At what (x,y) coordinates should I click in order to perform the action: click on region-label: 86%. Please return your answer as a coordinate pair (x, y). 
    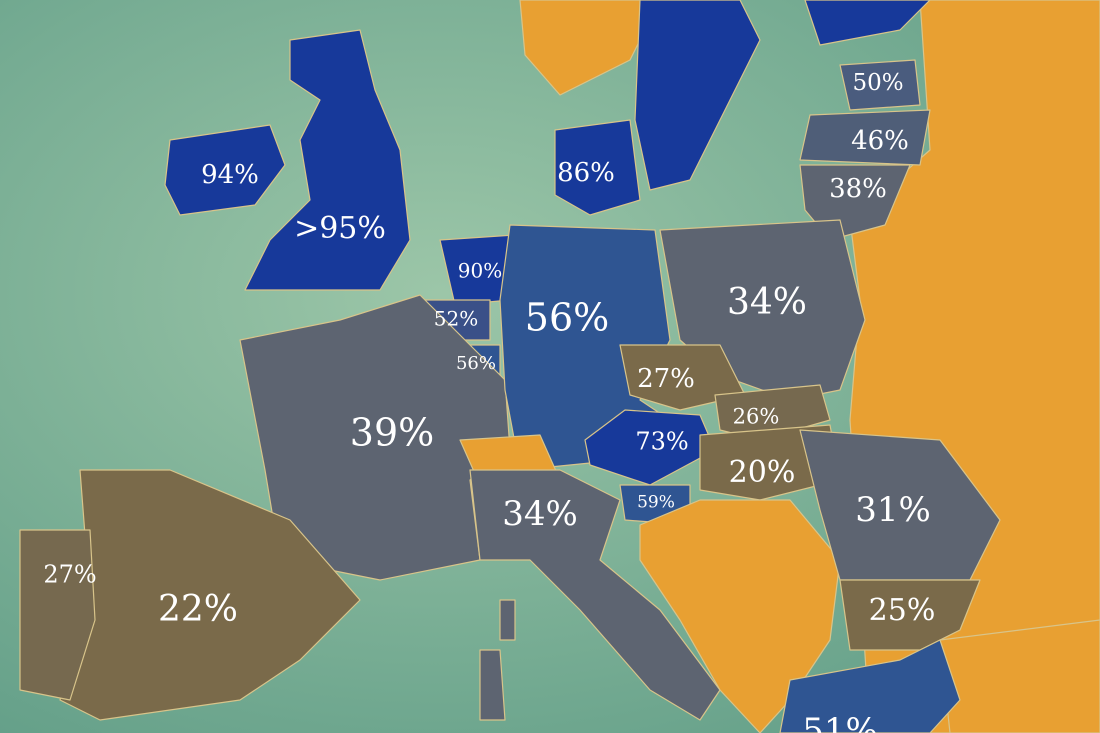
    Looking at the image, I should click on (586, 173).